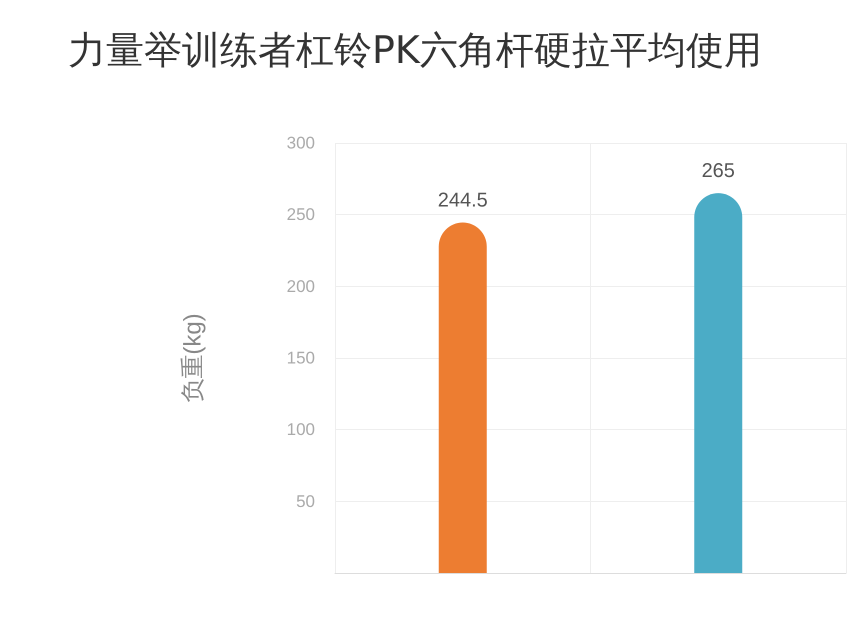 The height and width of the screenshot is (621, 864). What do you see at coordinates (300, 358) in the screenshot?
I see `y-tick-label: 150` at bounding box center [300, 358].